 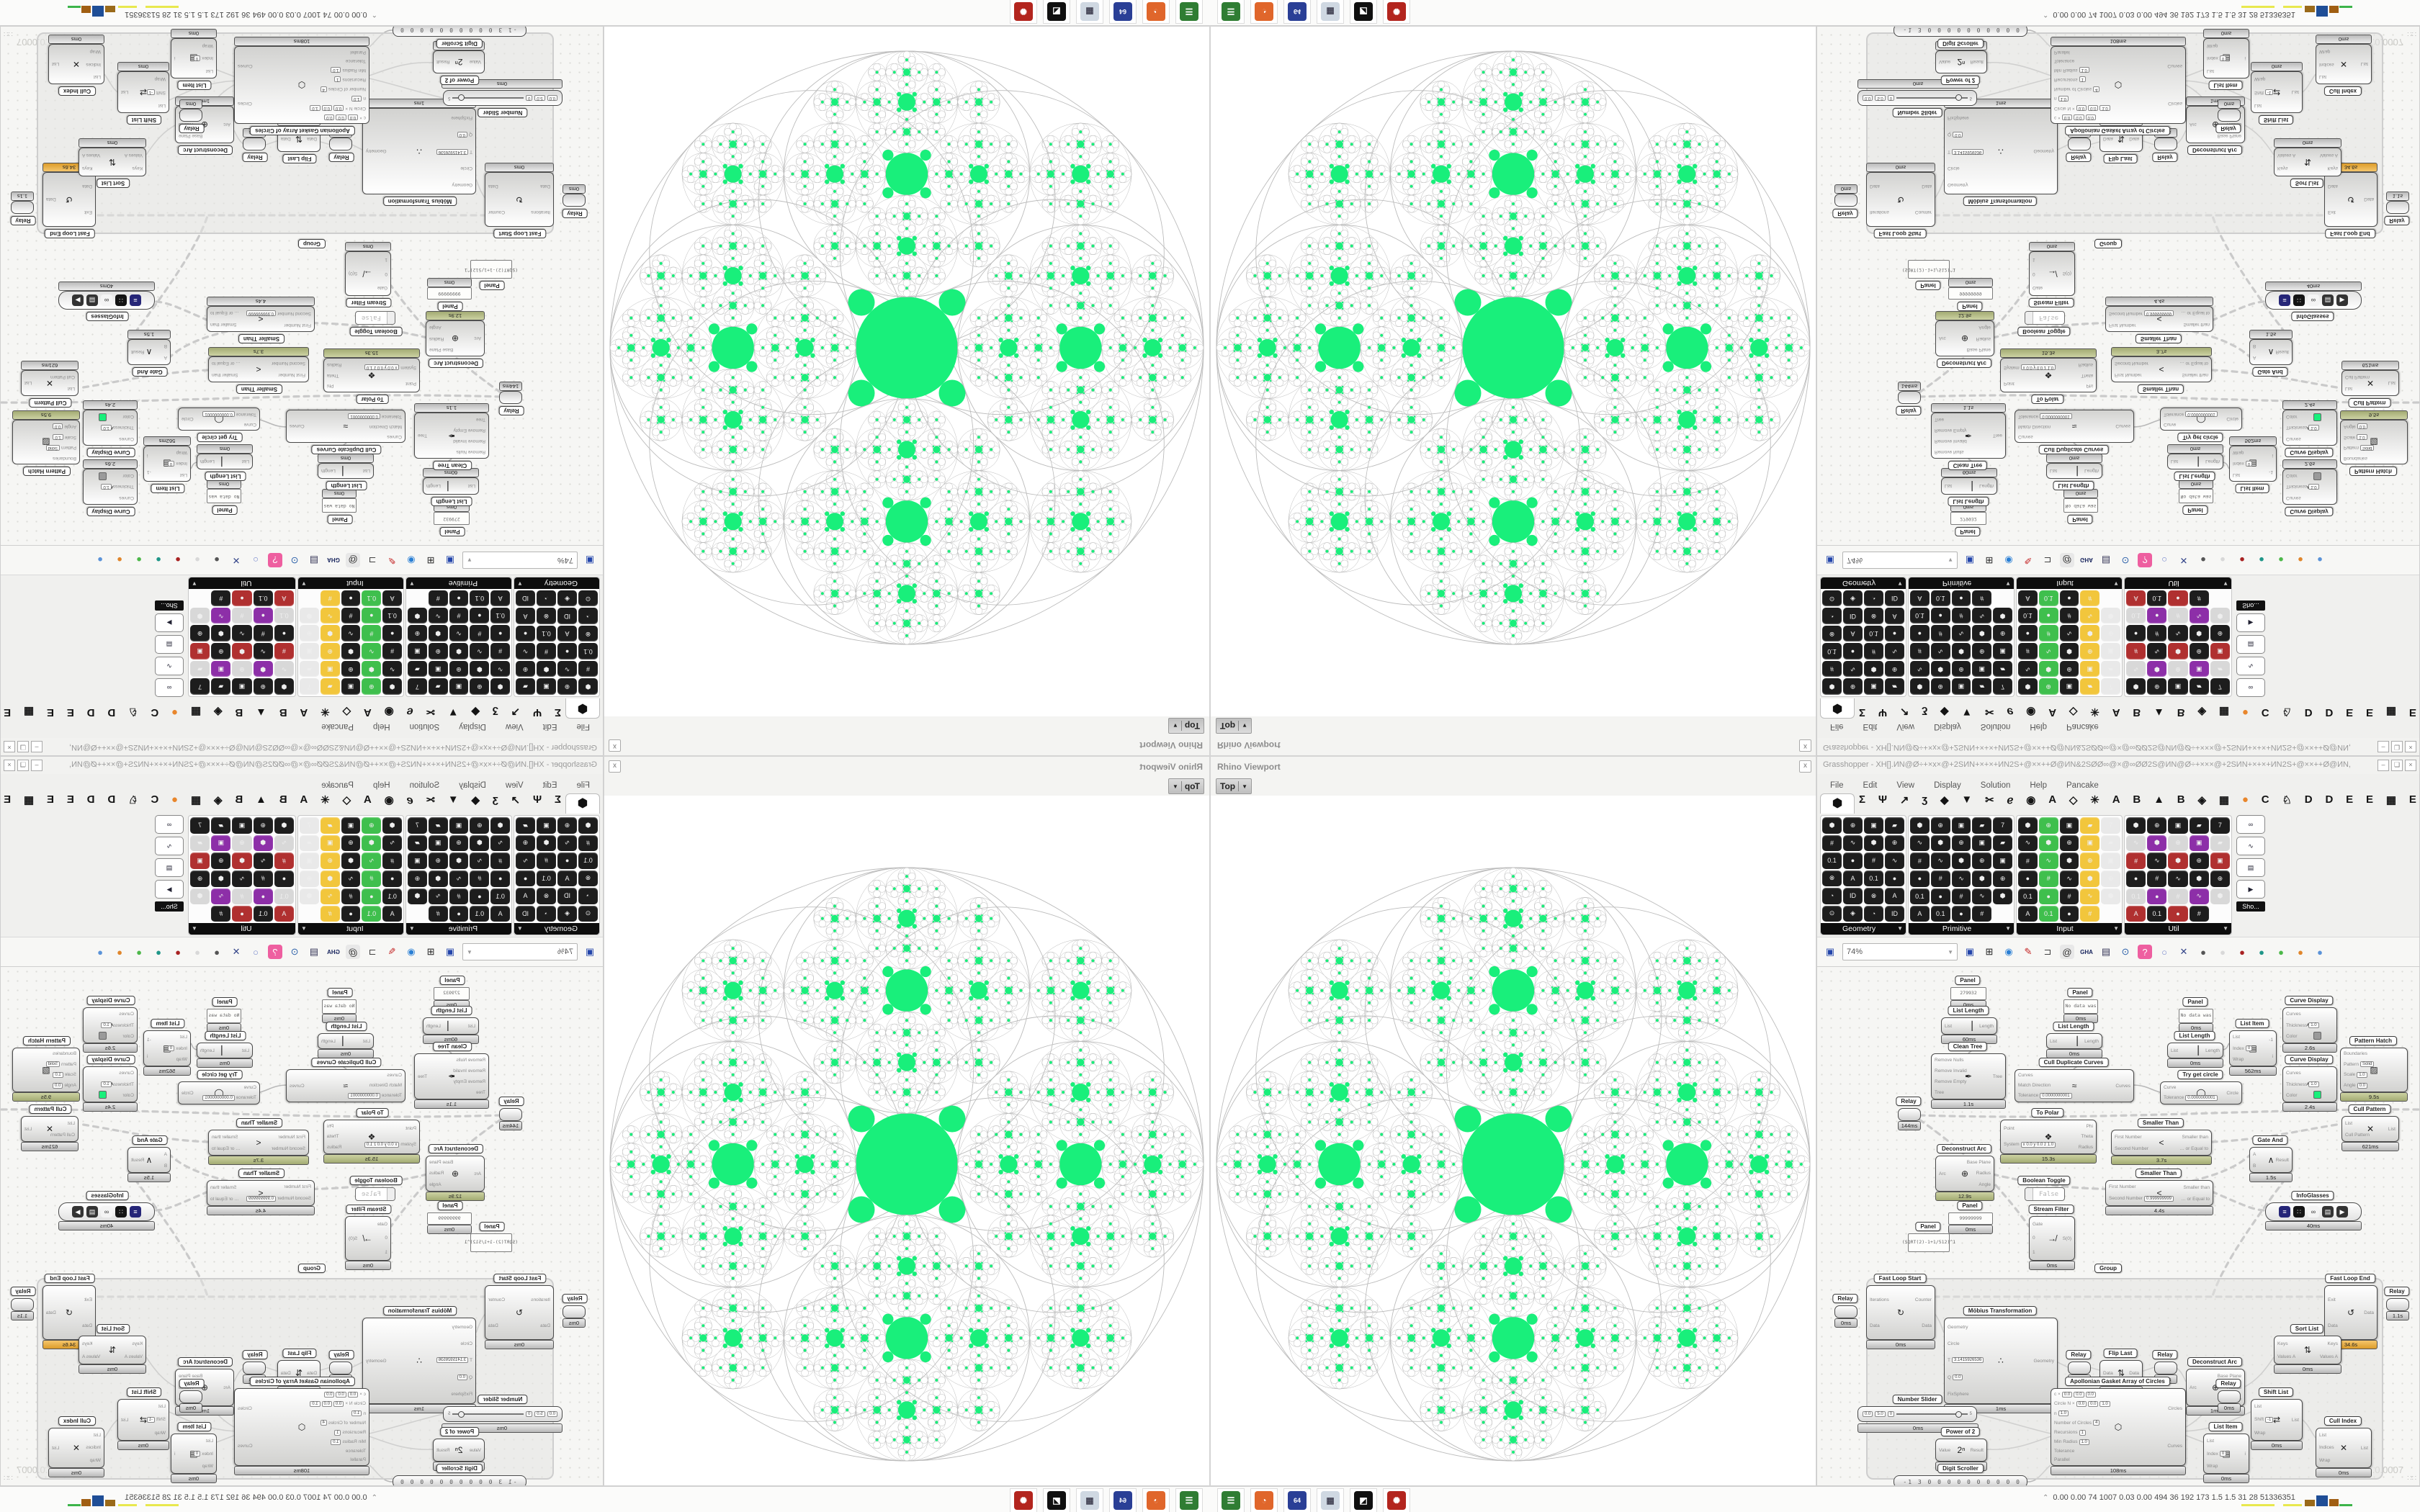 I want to click on zoom-extents-icon: ⊞, so click(x=430, y=951).